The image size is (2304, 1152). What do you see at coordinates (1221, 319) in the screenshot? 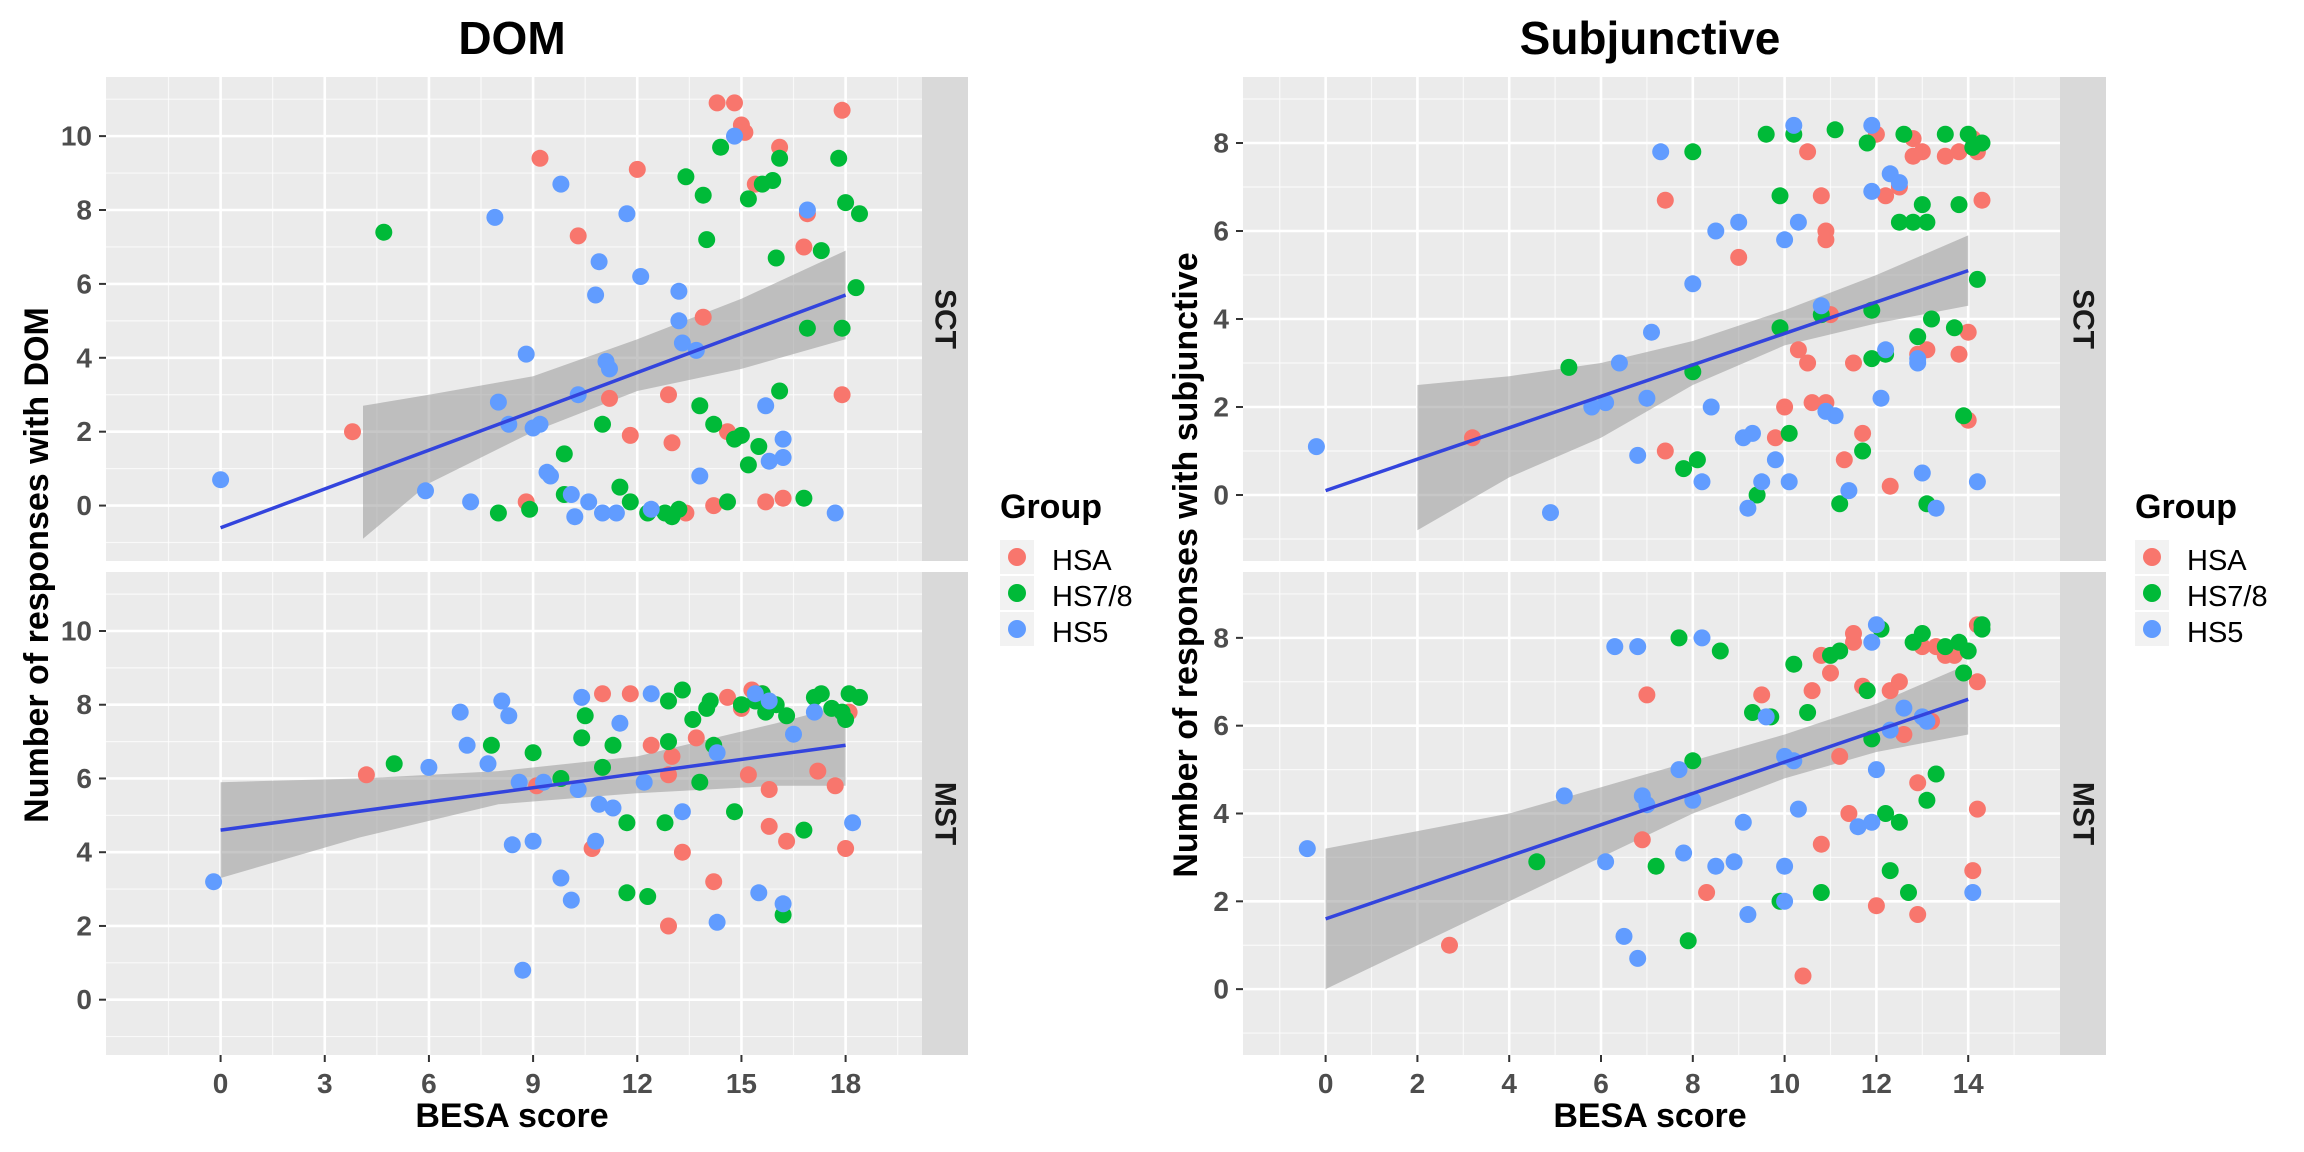
I see `y-tick-label: 4` at bounding box center [1221, 319].